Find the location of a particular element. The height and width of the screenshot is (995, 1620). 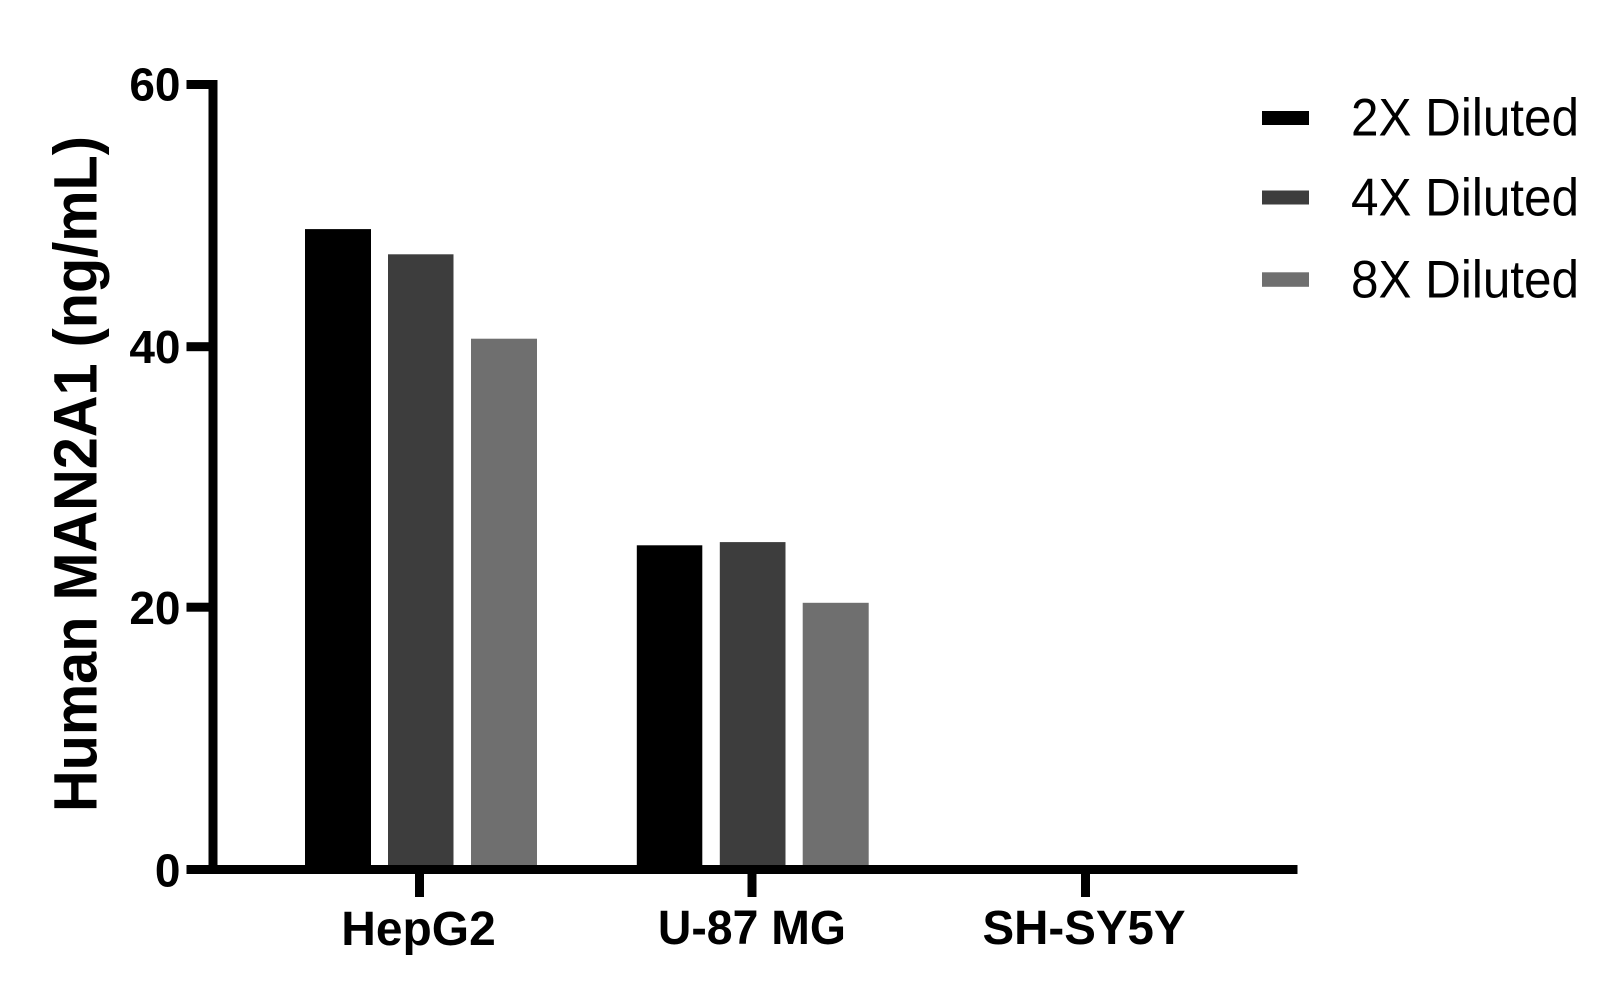

svg-text: 20 is located at coordinates (154, 608).